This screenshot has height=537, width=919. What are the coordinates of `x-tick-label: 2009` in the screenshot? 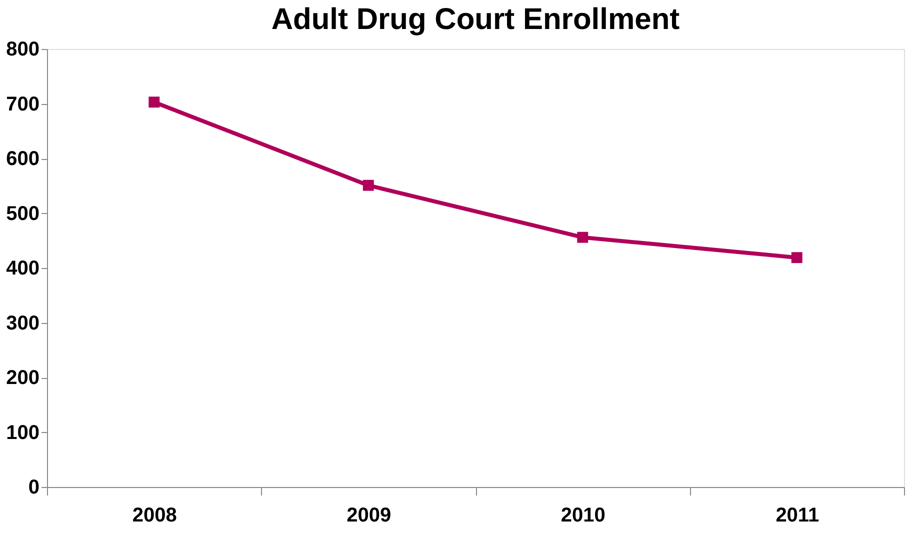 It's located at (369, 515).